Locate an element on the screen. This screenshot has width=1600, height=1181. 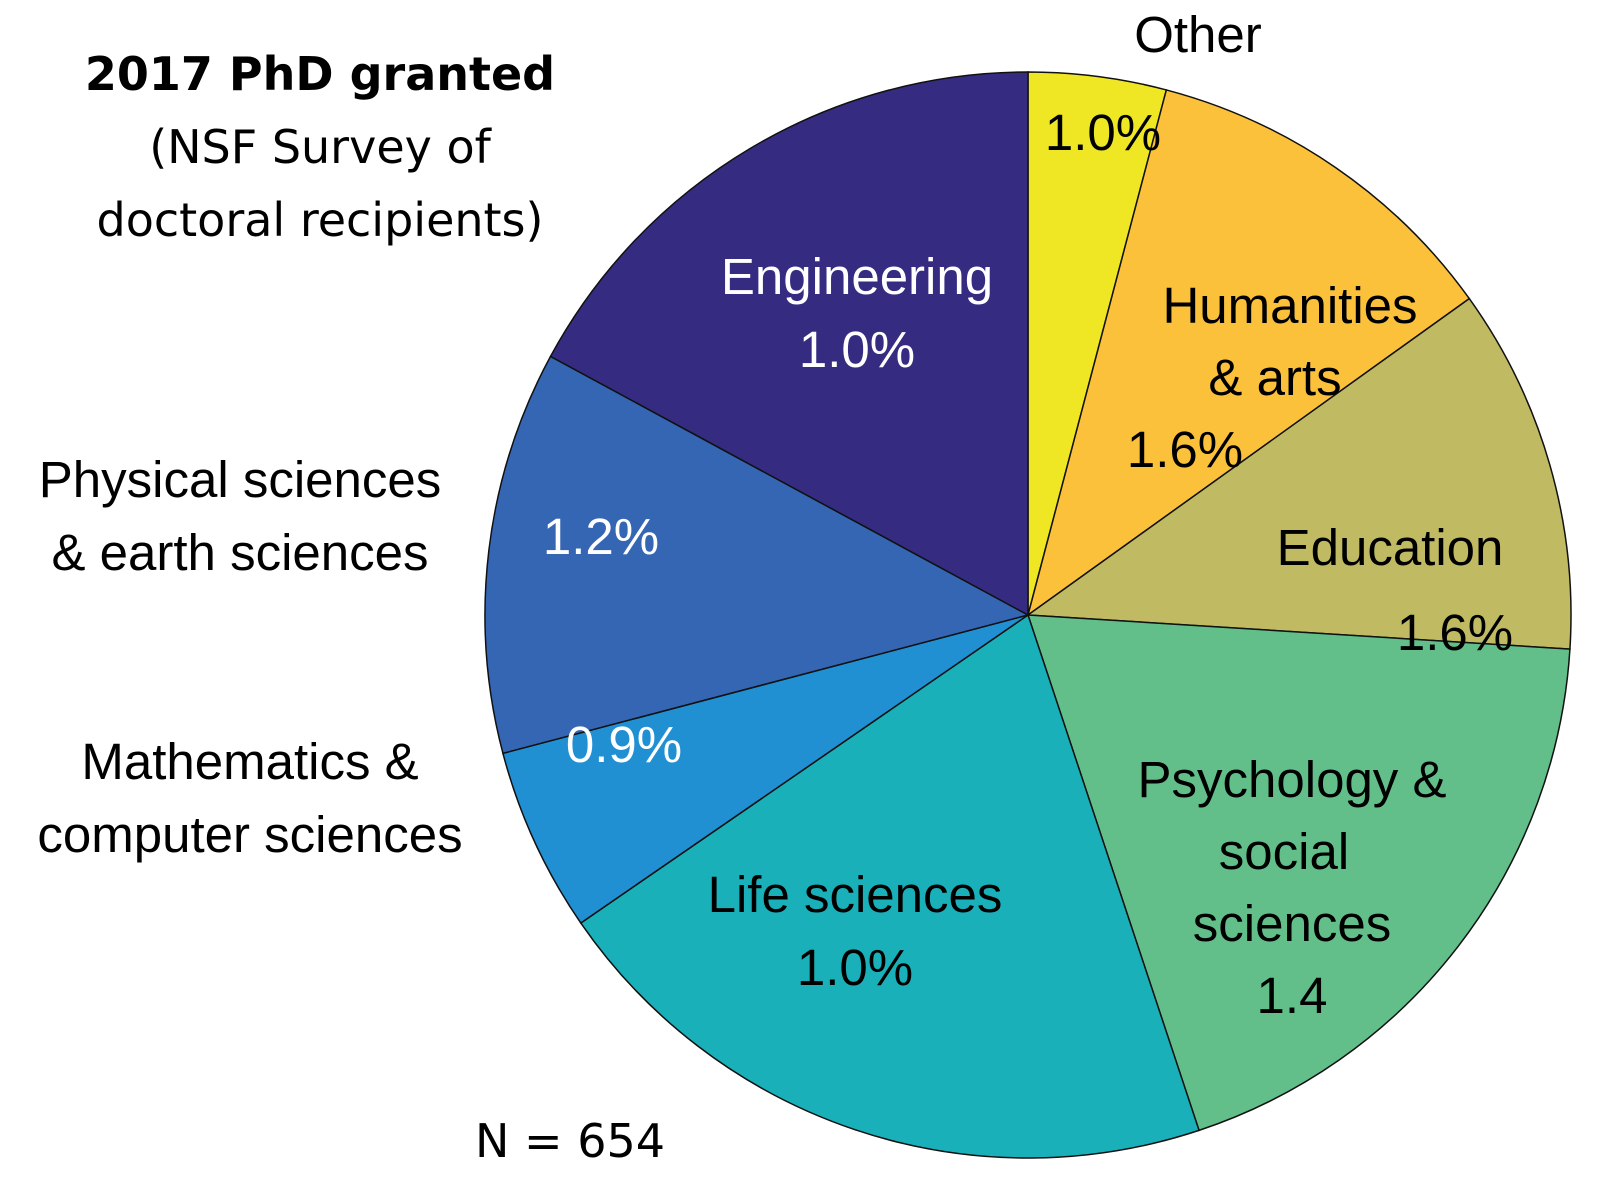
slice-label-physical-sciences-and-earth-sciences-line-1: 1.2% is located at coordinates (601, 536).